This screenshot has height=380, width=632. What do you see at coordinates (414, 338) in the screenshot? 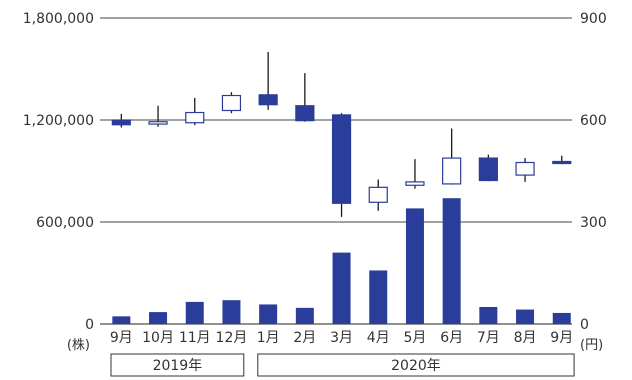
I see `month-label: 5月` at bounding box center [414, 338].